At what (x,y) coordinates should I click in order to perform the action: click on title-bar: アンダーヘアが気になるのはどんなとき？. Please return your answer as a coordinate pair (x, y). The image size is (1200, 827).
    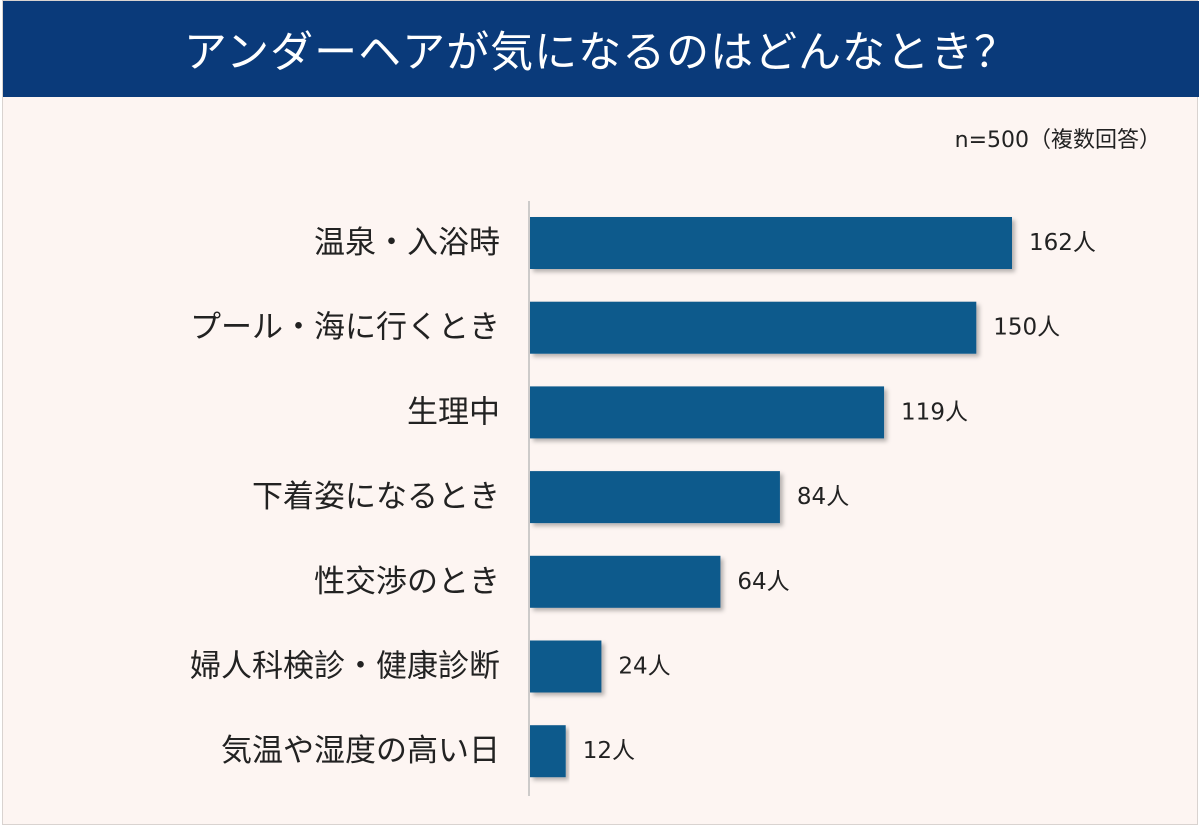
    Looking at the image, I should click on (601, 49).